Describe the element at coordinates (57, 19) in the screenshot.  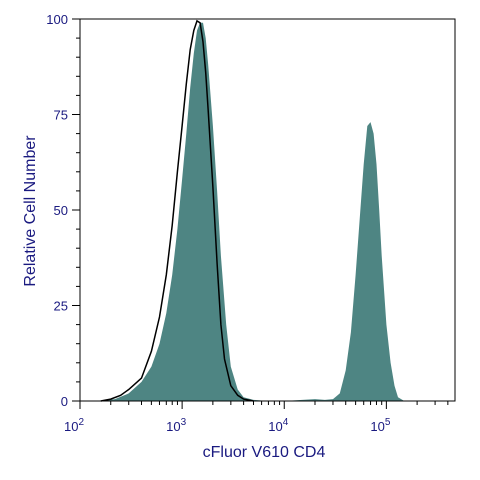
I see `y-tick-label: 100` at that location.